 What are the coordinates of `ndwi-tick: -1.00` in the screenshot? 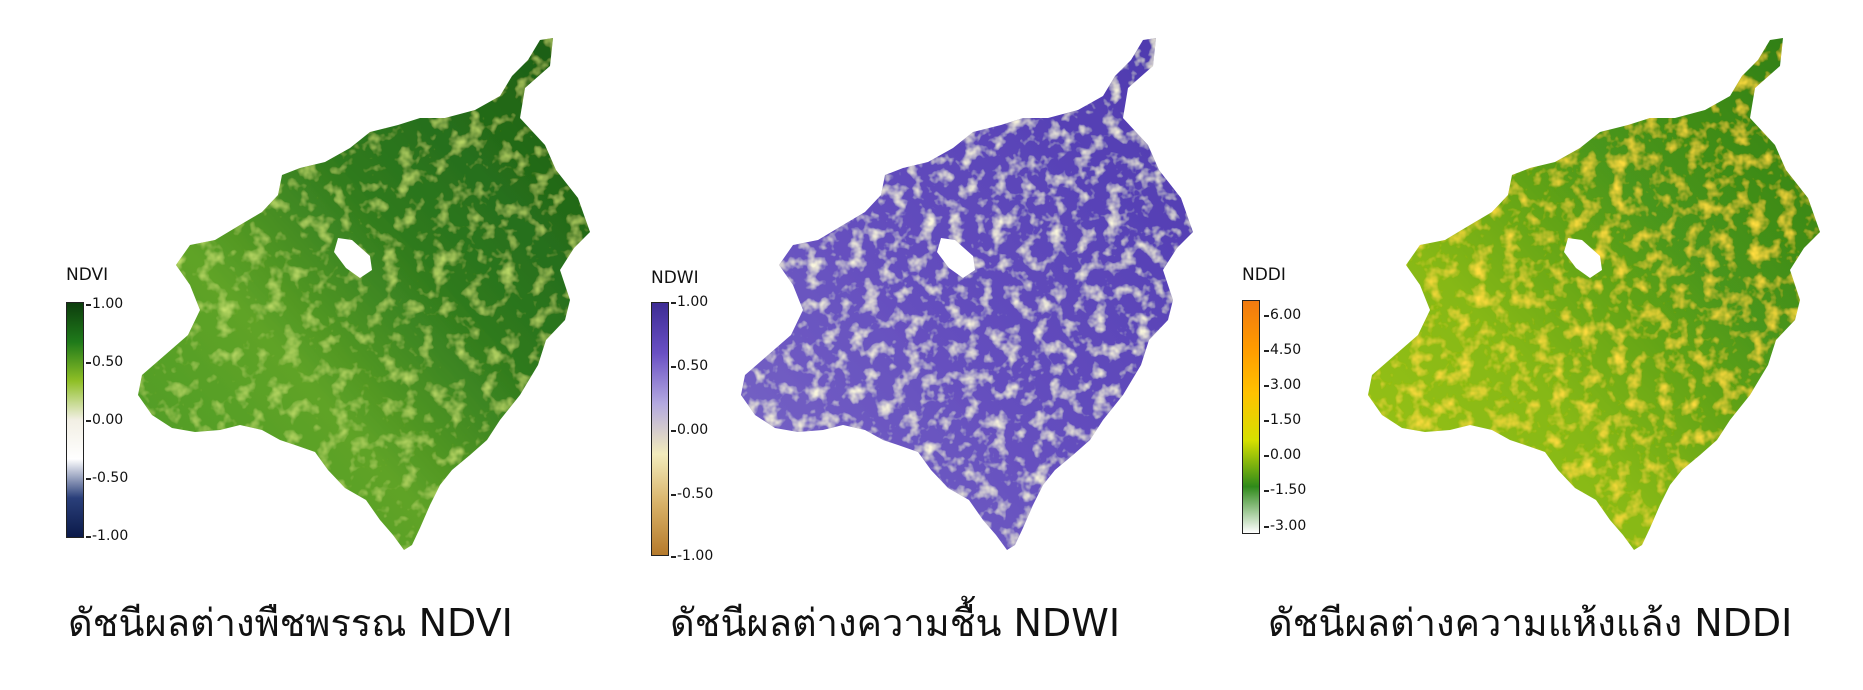 It's located at (692, 556).